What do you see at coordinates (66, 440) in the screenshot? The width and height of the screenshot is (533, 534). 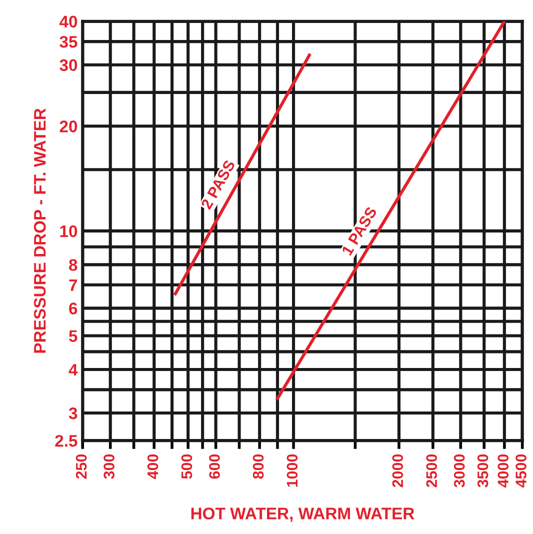 I see `y-tick-label: 2.5` at bounding box center [66, 440].